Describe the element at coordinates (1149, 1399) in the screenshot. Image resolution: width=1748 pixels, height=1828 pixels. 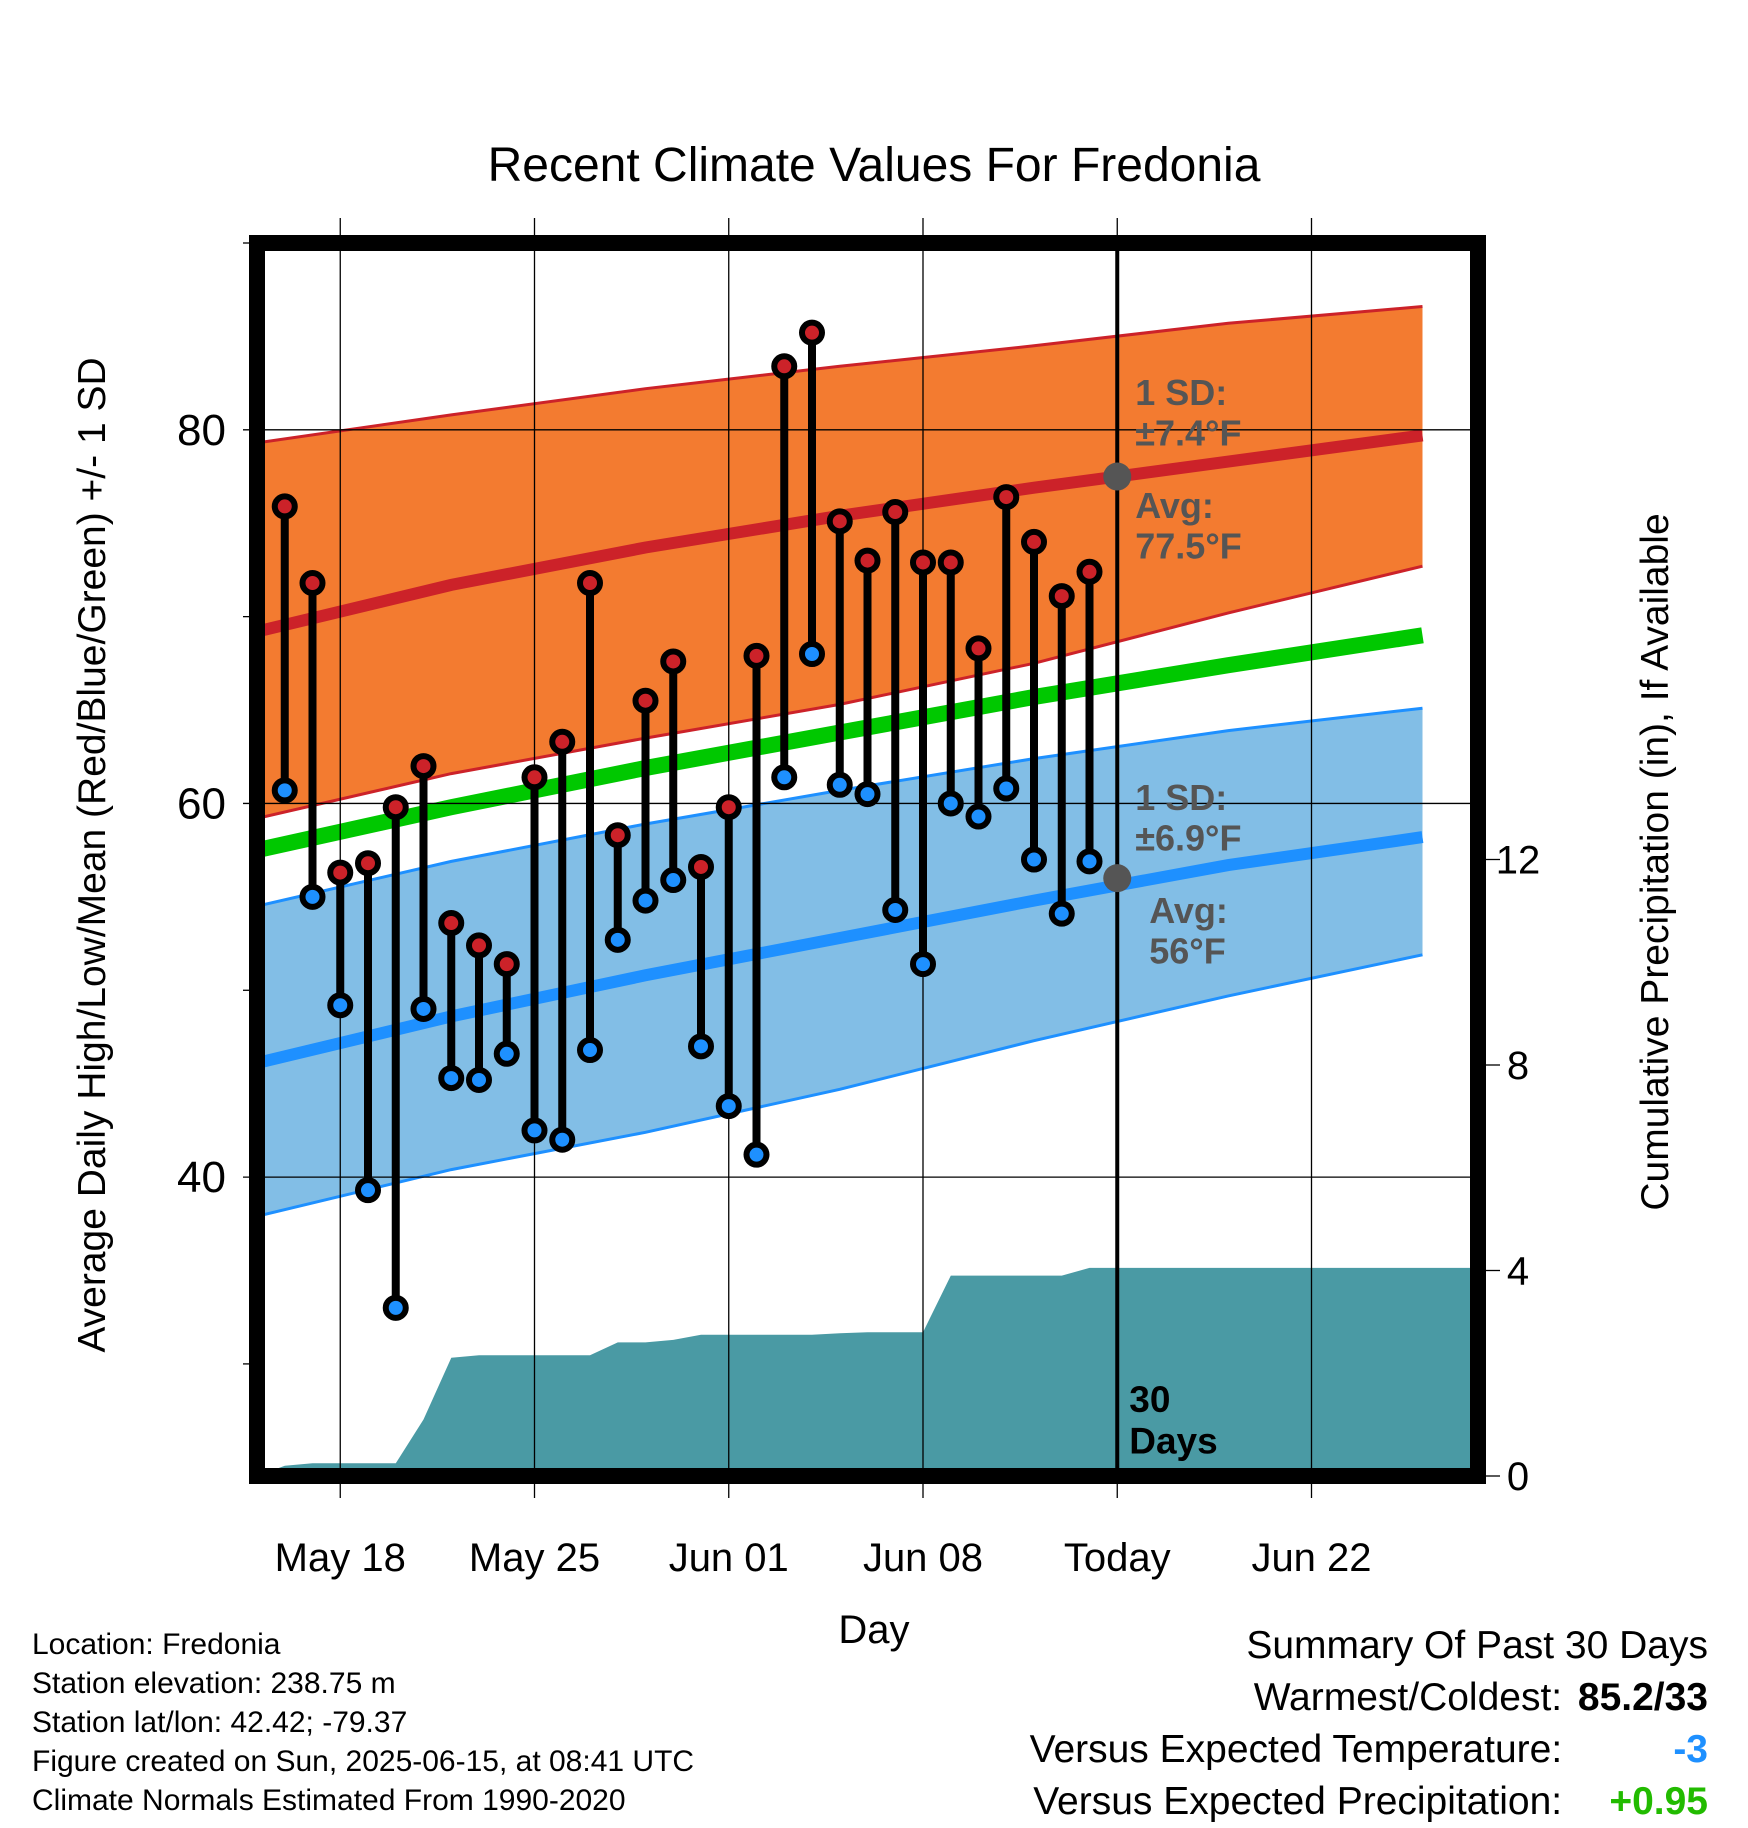
I see `days-label-line: 30` at that location.